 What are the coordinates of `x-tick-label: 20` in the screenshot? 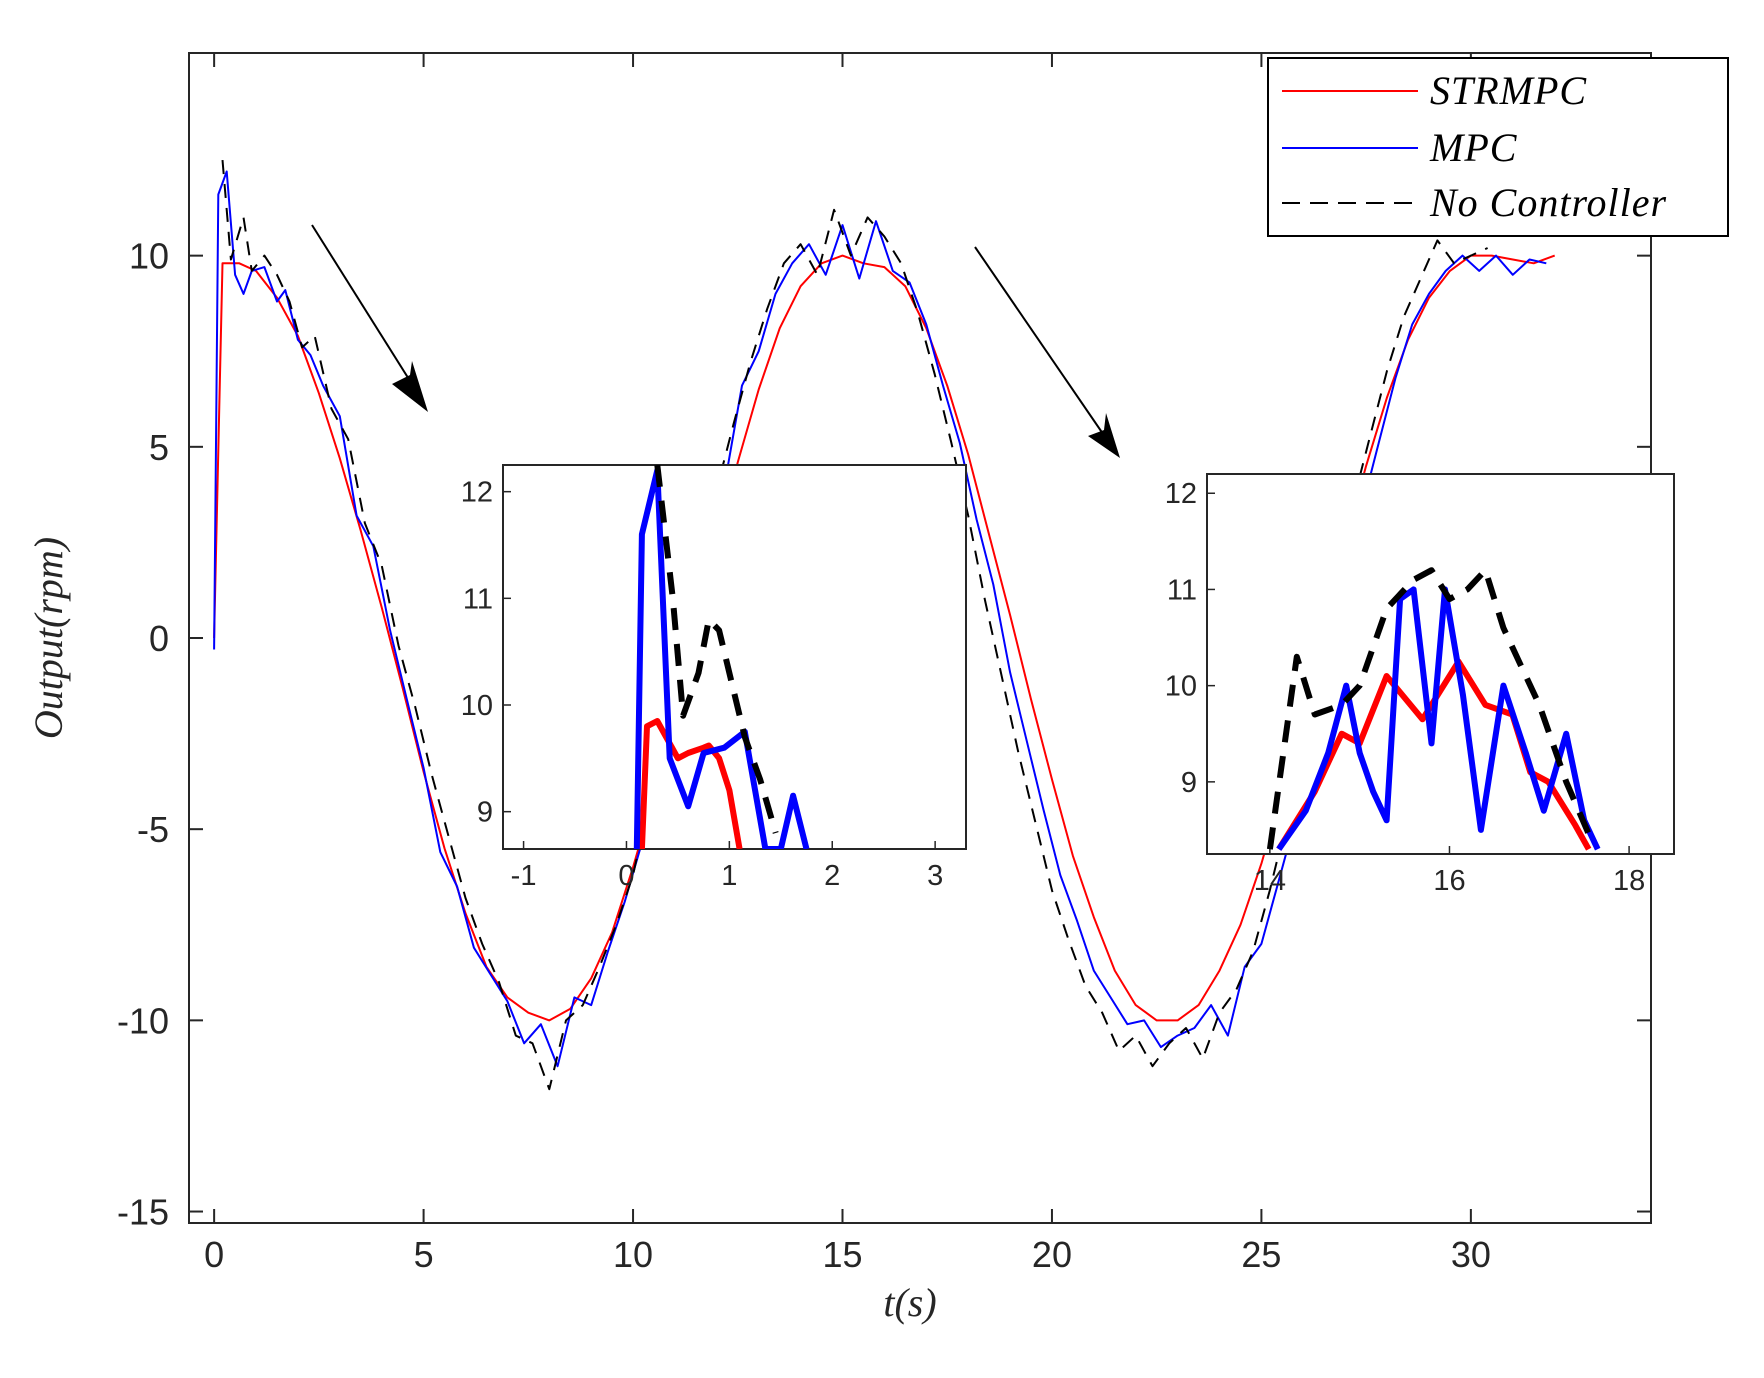 It's located at (1052, 1254).